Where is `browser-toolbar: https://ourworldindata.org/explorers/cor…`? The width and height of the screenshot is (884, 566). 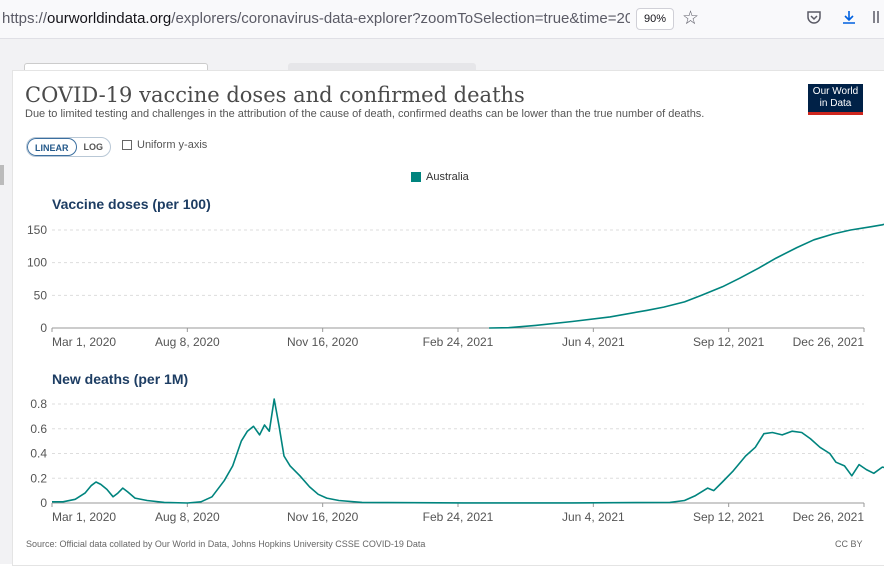
browser-toolbar: https://ourworldindata.org/explorers/cor… is located at coordinates (442, 19).